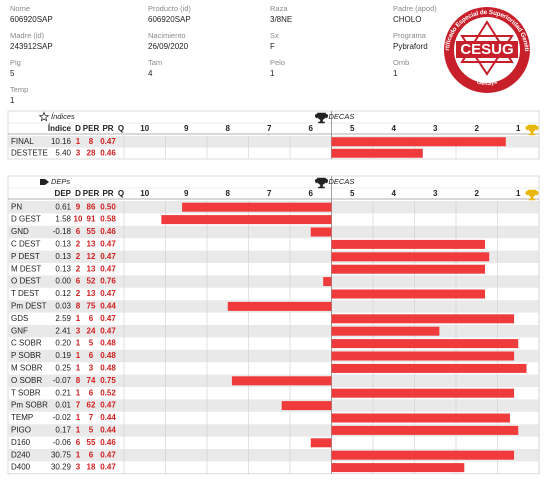 This screenshot has height=500, width=545. Describe the element at coordinates (91, 330) in the screenshot. I see `row-percentile: 24` at that location.